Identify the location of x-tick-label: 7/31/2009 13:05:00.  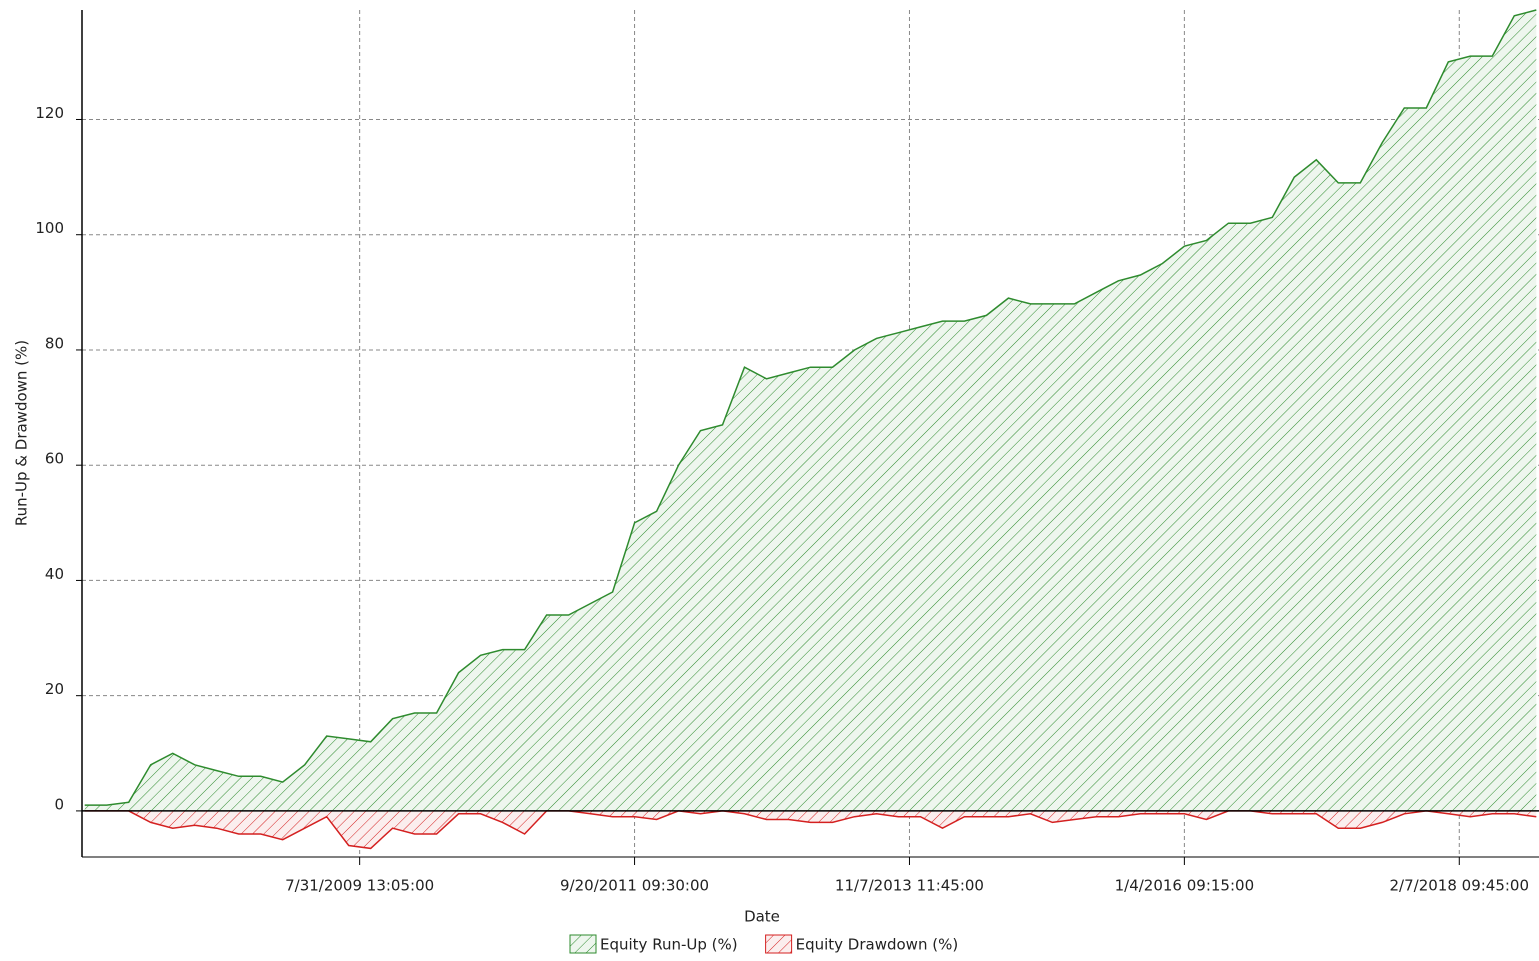
(359, 886).